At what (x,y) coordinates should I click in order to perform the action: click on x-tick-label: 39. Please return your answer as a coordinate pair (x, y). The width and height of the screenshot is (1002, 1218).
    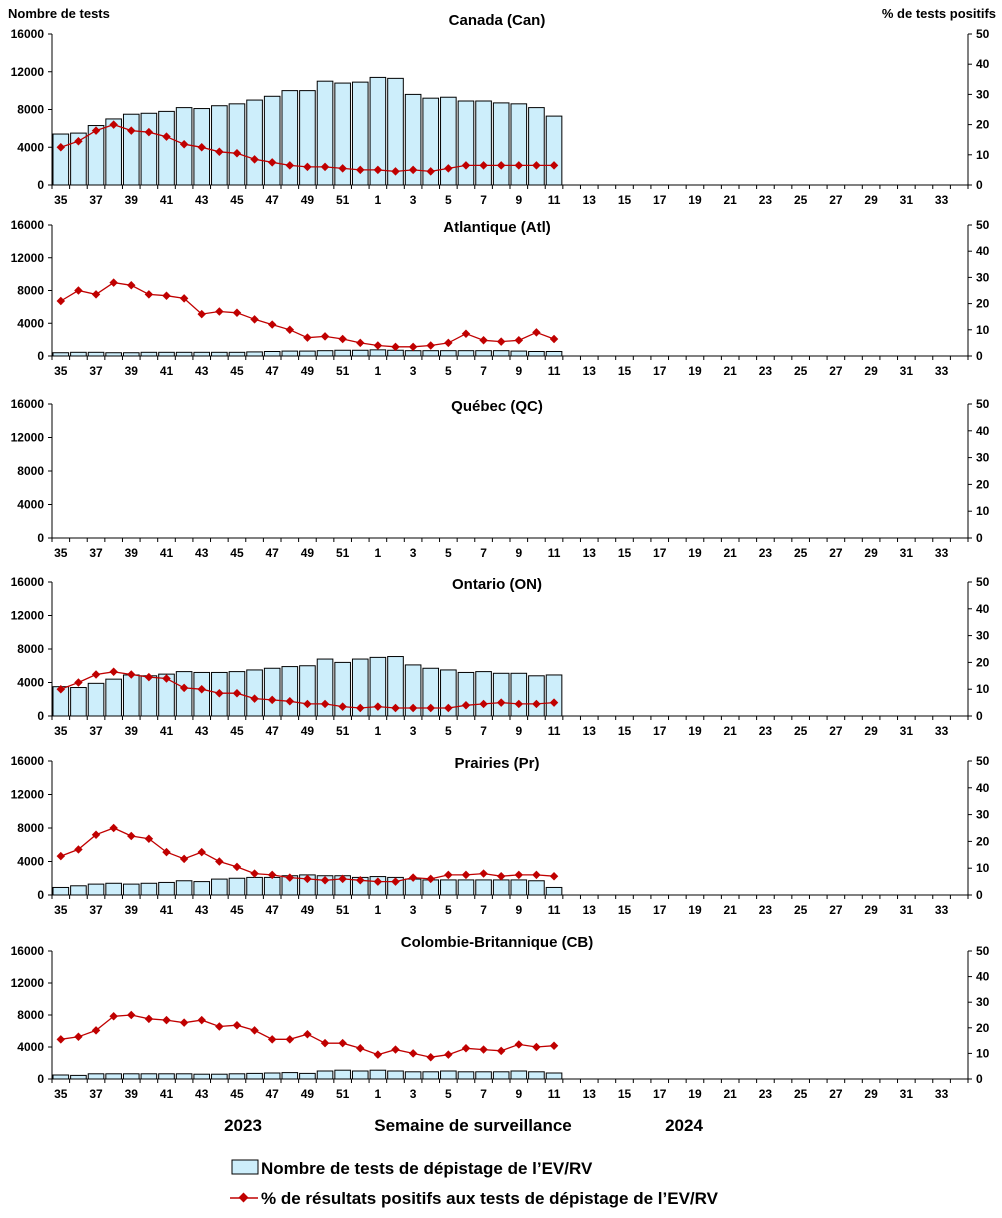
    Looking at the image, I should click on (132, 1094).